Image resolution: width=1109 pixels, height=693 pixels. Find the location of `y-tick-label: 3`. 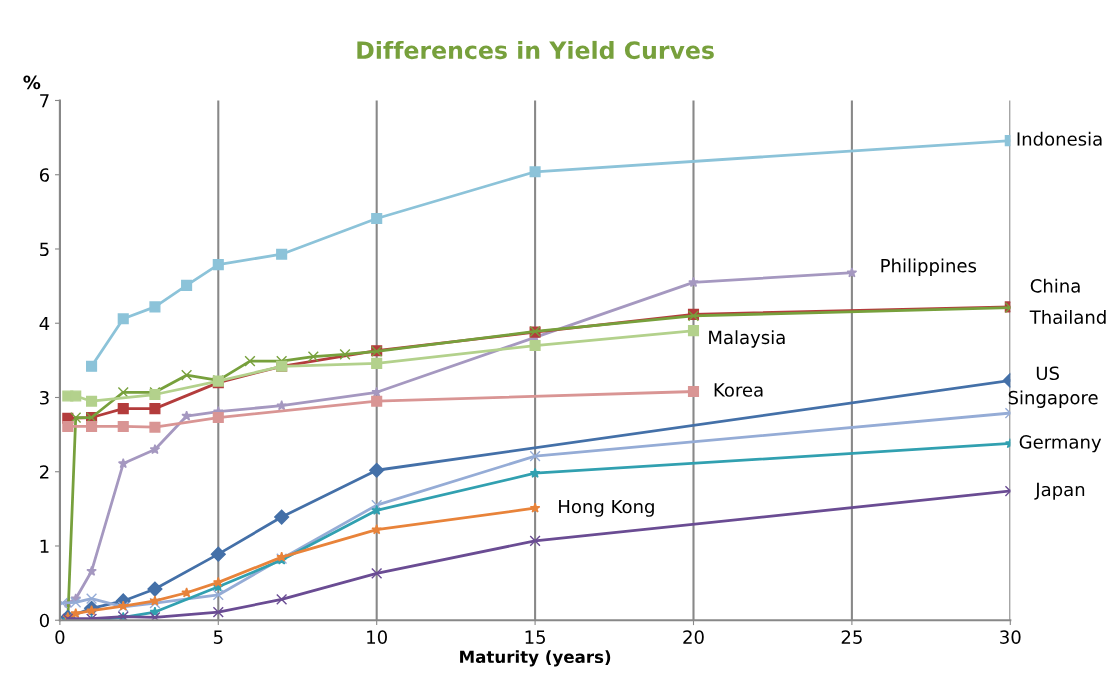

y-tick-label: 3 is located at coordinates (44, 397).